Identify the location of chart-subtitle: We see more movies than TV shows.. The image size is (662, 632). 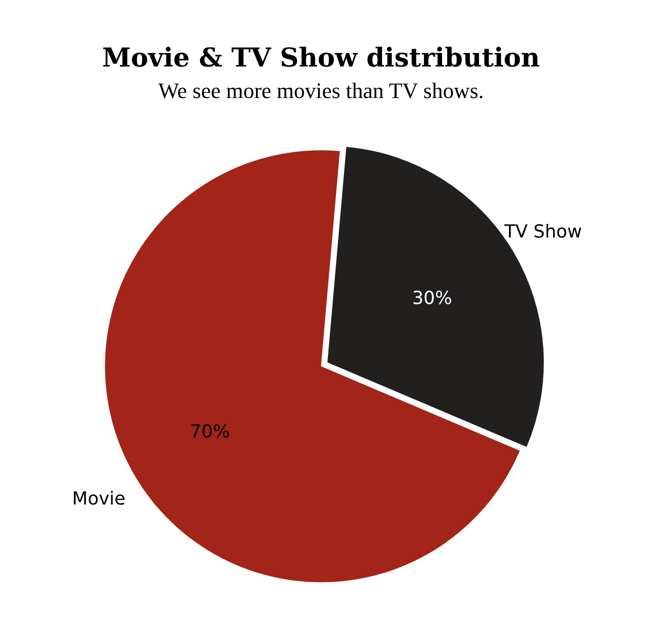
(321, 91).